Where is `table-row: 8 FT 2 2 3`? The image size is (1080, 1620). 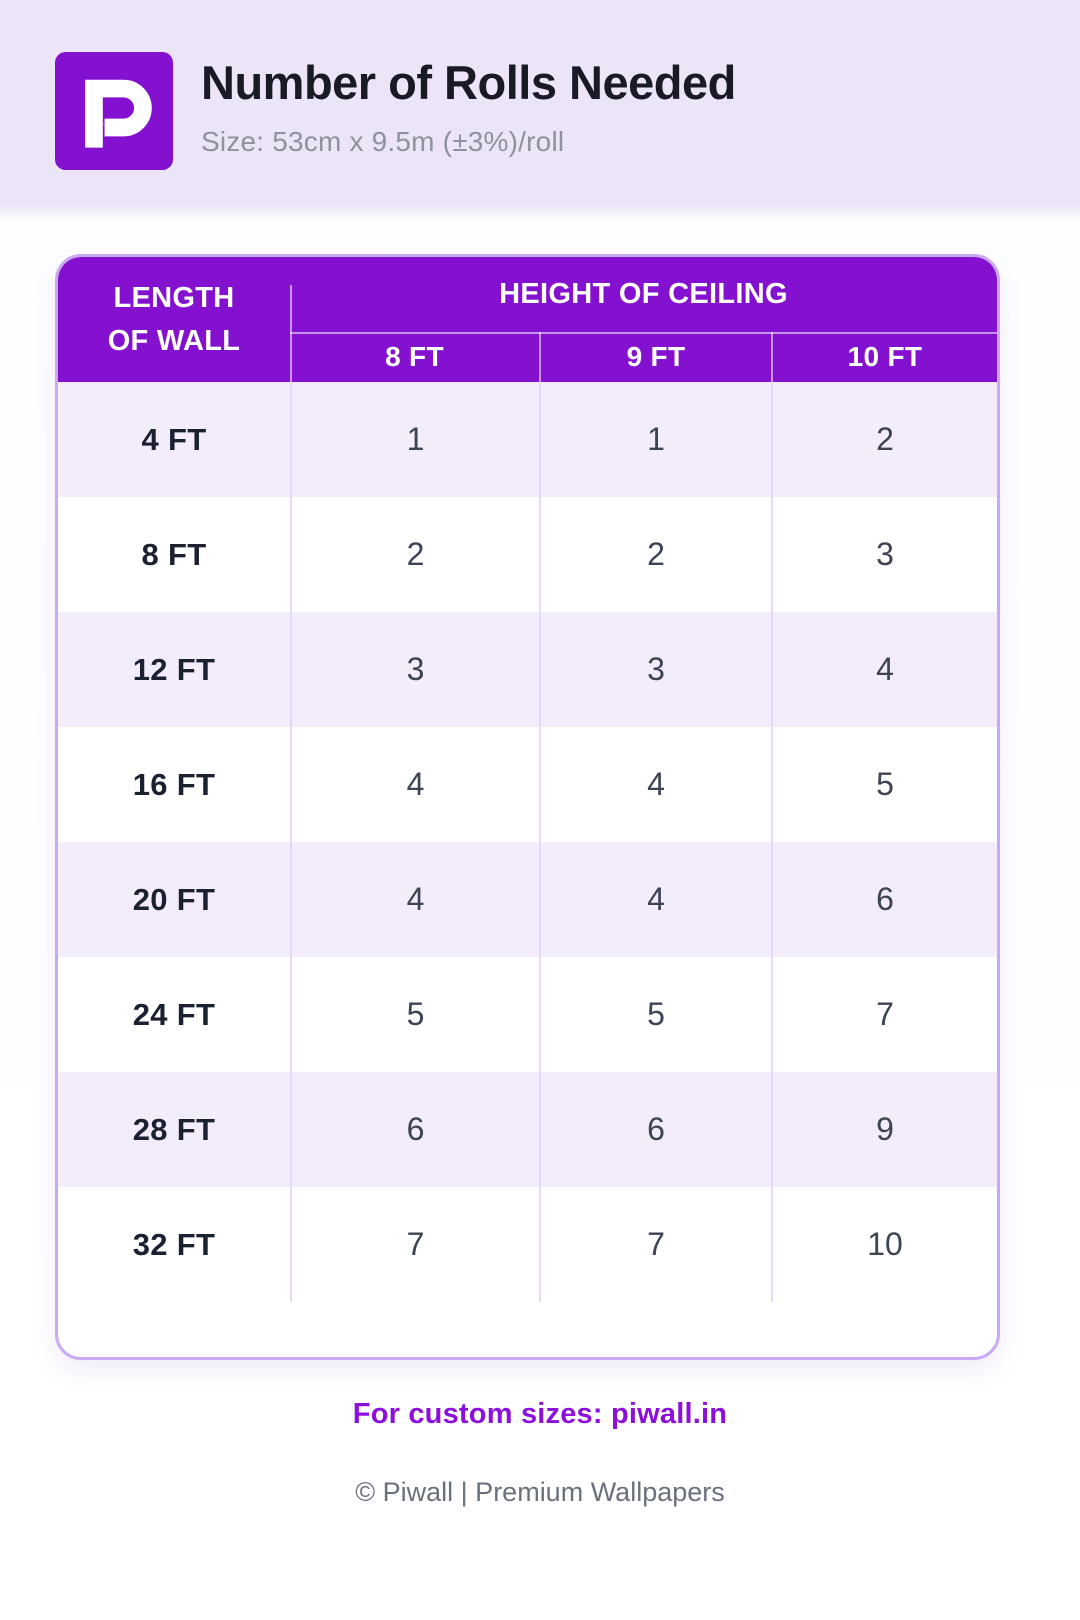 table-row: 8 FT 2 2 3 is located at coordinates (527, 554).